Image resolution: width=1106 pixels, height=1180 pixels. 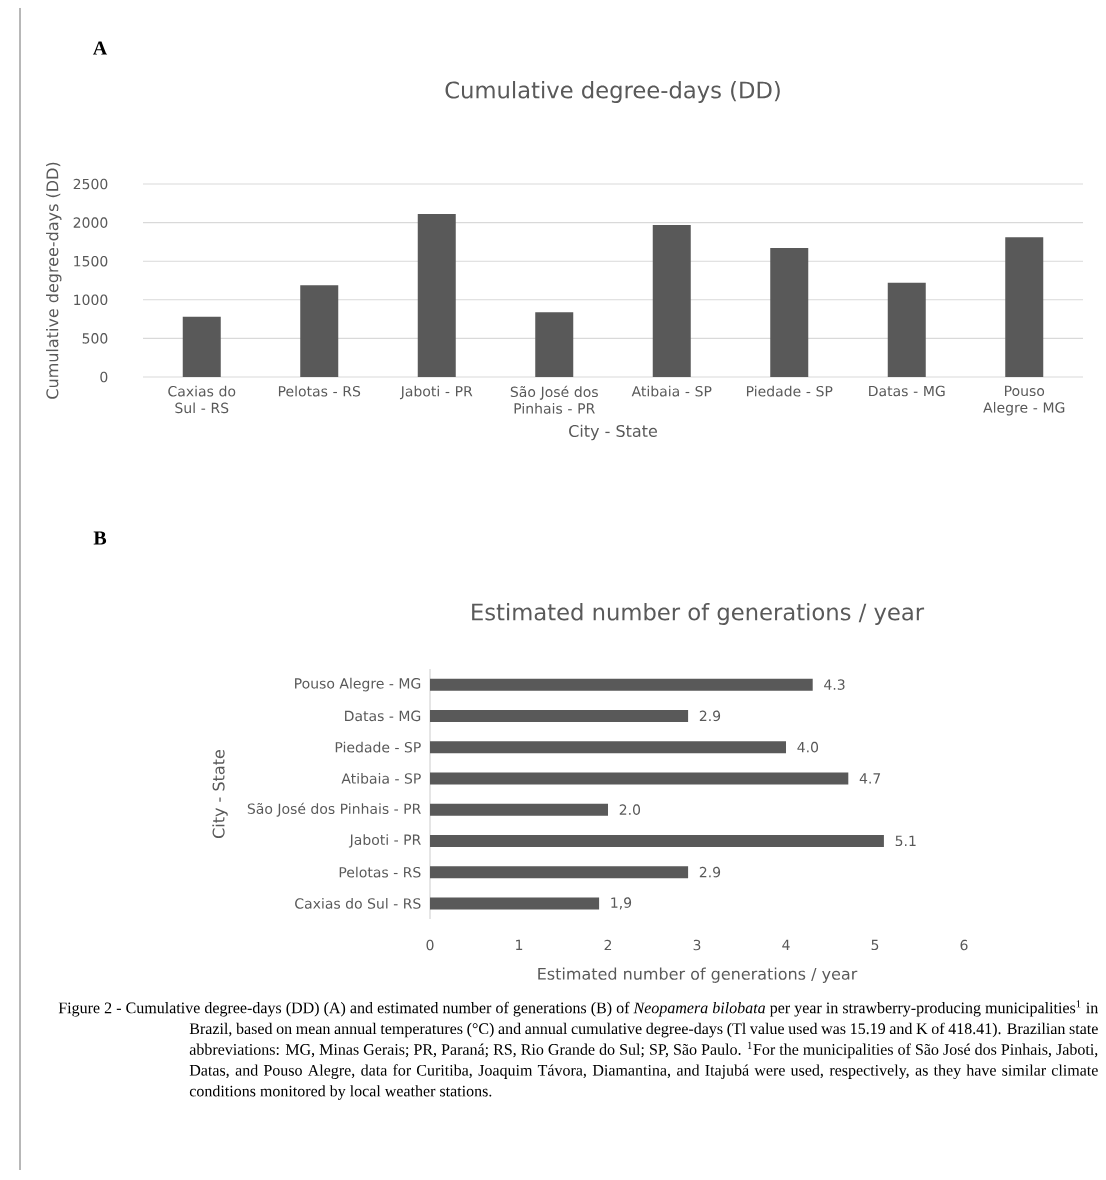 What do you see at coordinates (964, 945) in the screenshot?
I see `x-tick-label: 6` at bounding box center [964, 945].